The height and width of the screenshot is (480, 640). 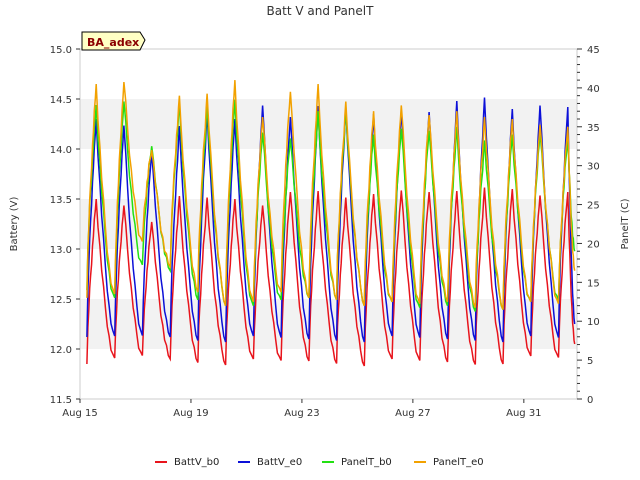 I want to click on y-tick-label: 14.5, so click(x=61, y=100).